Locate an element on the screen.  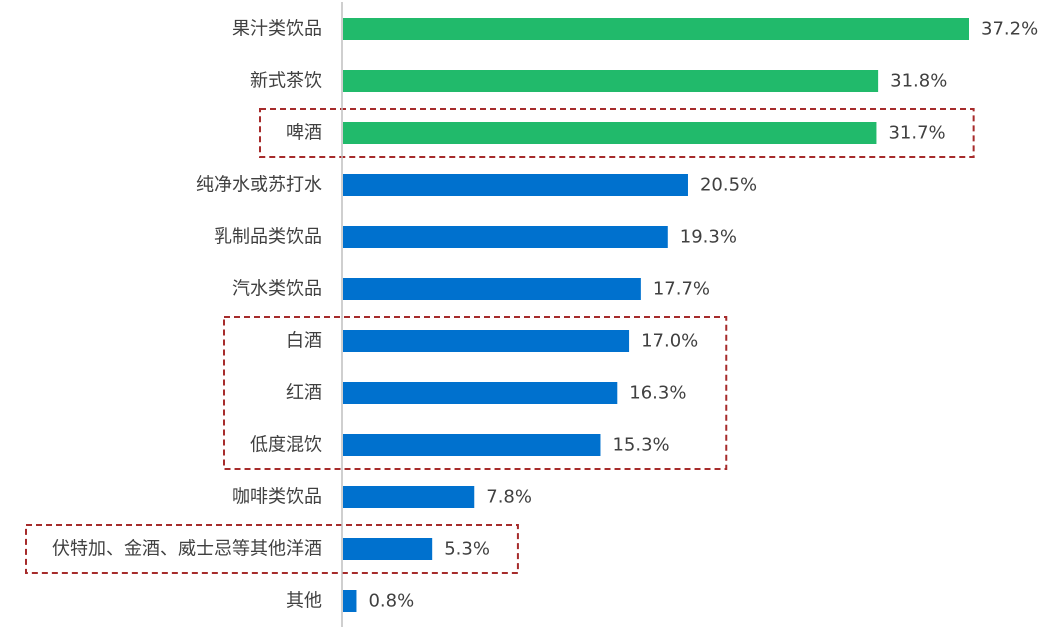
value-label: 31.7% is located at coordinates (916, 133).